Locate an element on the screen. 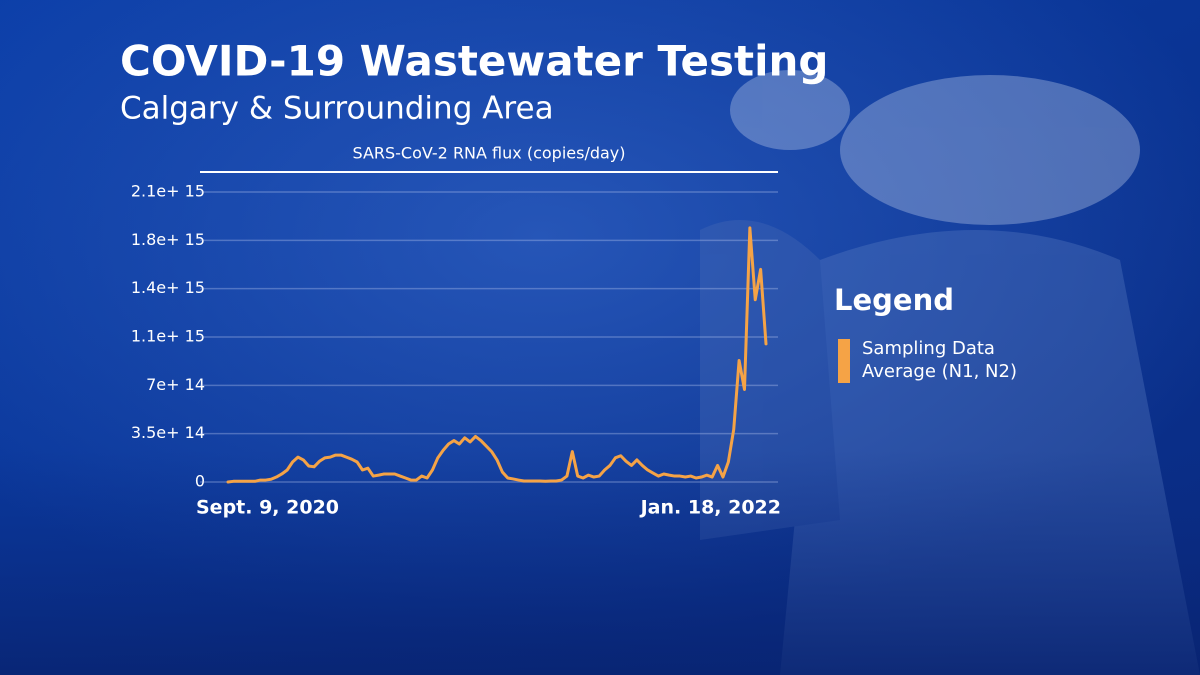  x-tick-label: Sept. 9, 2020 is located at coordinates (267, 508).